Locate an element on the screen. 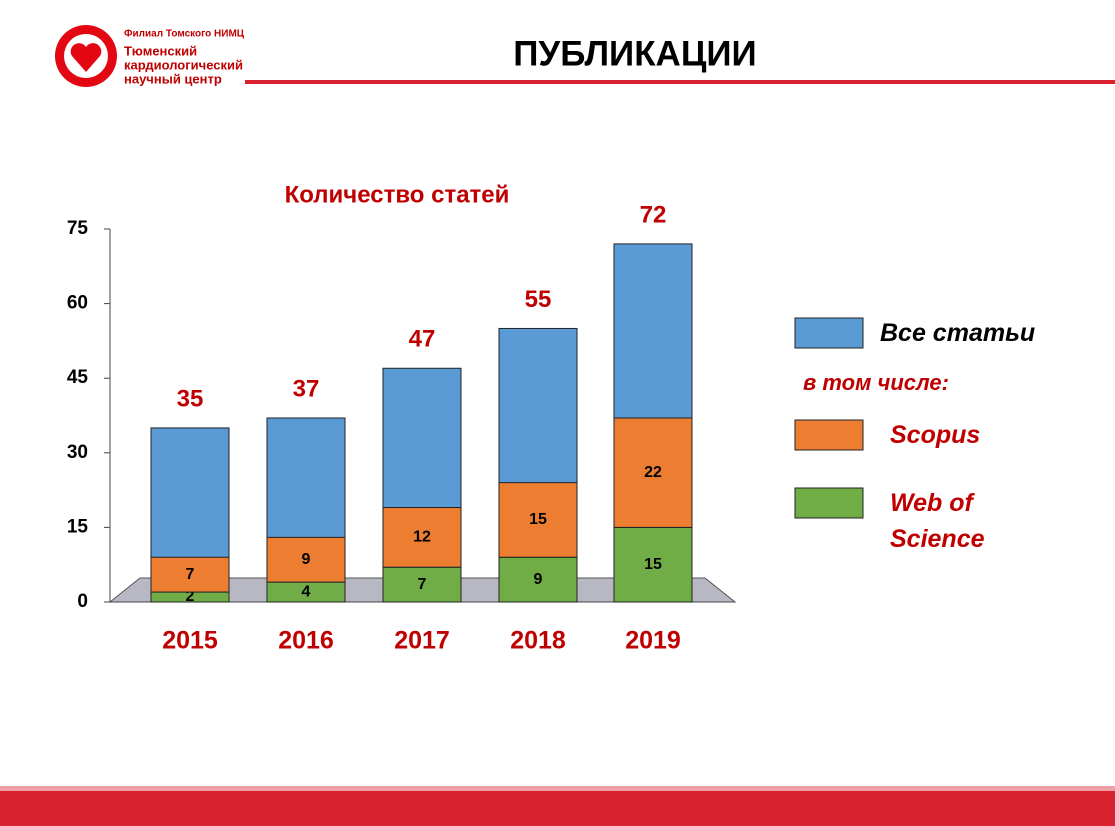  legend-label: Все статьи is located at coordinates (958, 333).